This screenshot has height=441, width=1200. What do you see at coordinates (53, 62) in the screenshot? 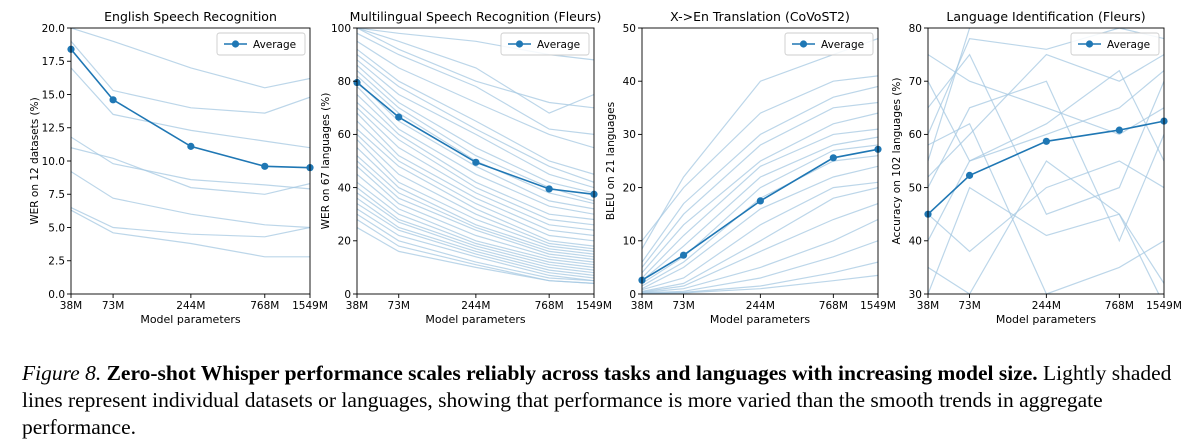
I see `y-tick-label: 17.5` at bounding box center [53, 62].